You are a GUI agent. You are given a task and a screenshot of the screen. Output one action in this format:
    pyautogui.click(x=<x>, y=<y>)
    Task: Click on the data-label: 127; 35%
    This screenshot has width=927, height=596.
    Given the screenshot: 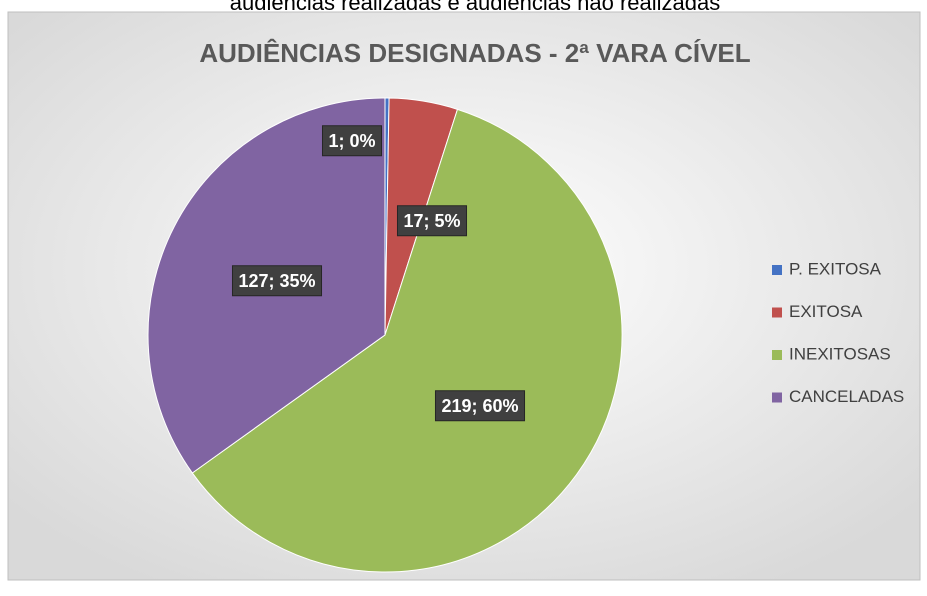 What is the action you would take?
    pyautogui.click(x=276, y=281)
    